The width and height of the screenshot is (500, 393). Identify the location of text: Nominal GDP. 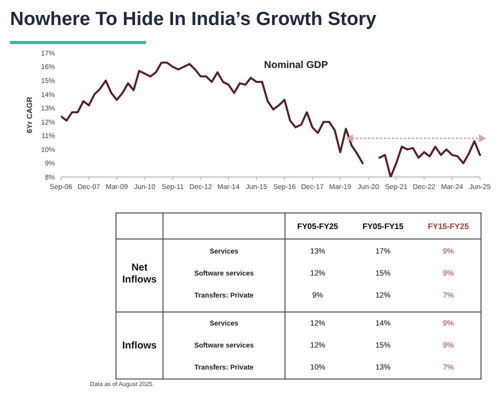
(296, 65).